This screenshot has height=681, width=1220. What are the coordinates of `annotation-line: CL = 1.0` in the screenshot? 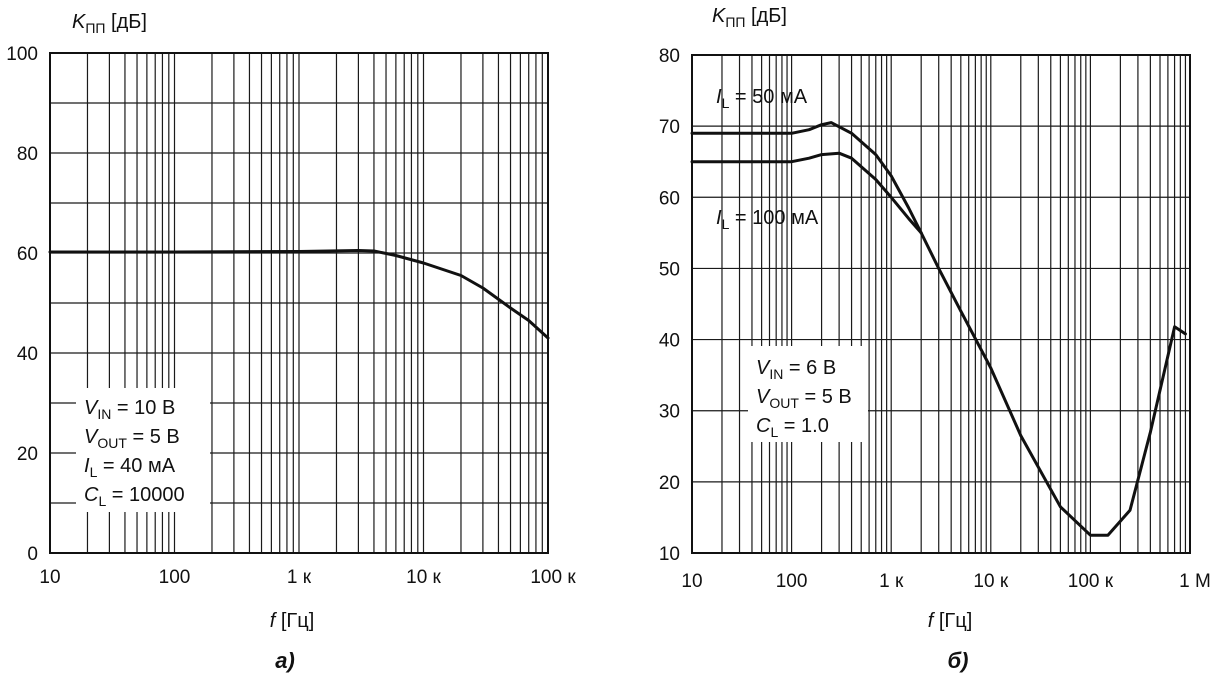 It's located at (792, 427).